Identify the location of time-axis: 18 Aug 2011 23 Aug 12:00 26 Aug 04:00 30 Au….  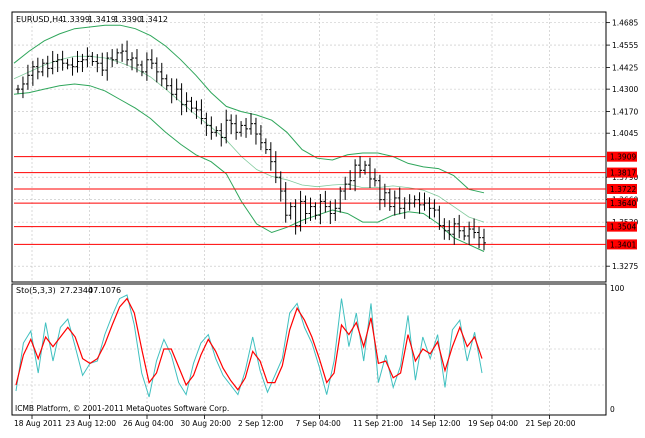
(295, 421).